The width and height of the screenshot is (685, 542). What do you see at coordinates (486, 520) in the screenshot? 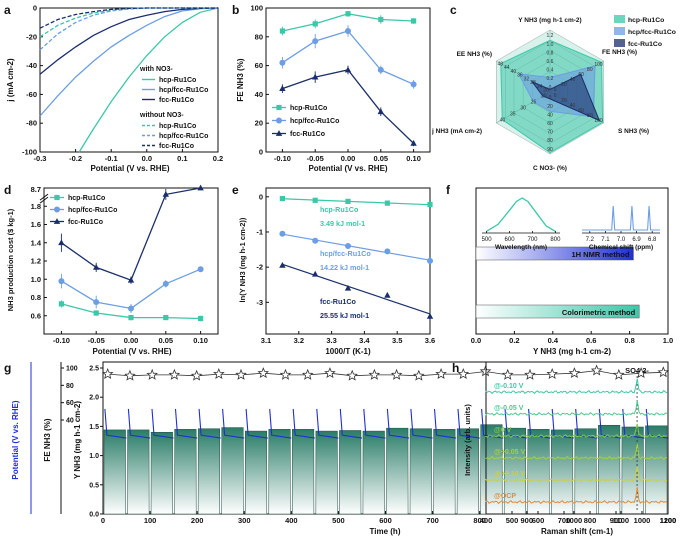
I see `panel-h-xtick-label: 400` at bounding box center [486, 520].